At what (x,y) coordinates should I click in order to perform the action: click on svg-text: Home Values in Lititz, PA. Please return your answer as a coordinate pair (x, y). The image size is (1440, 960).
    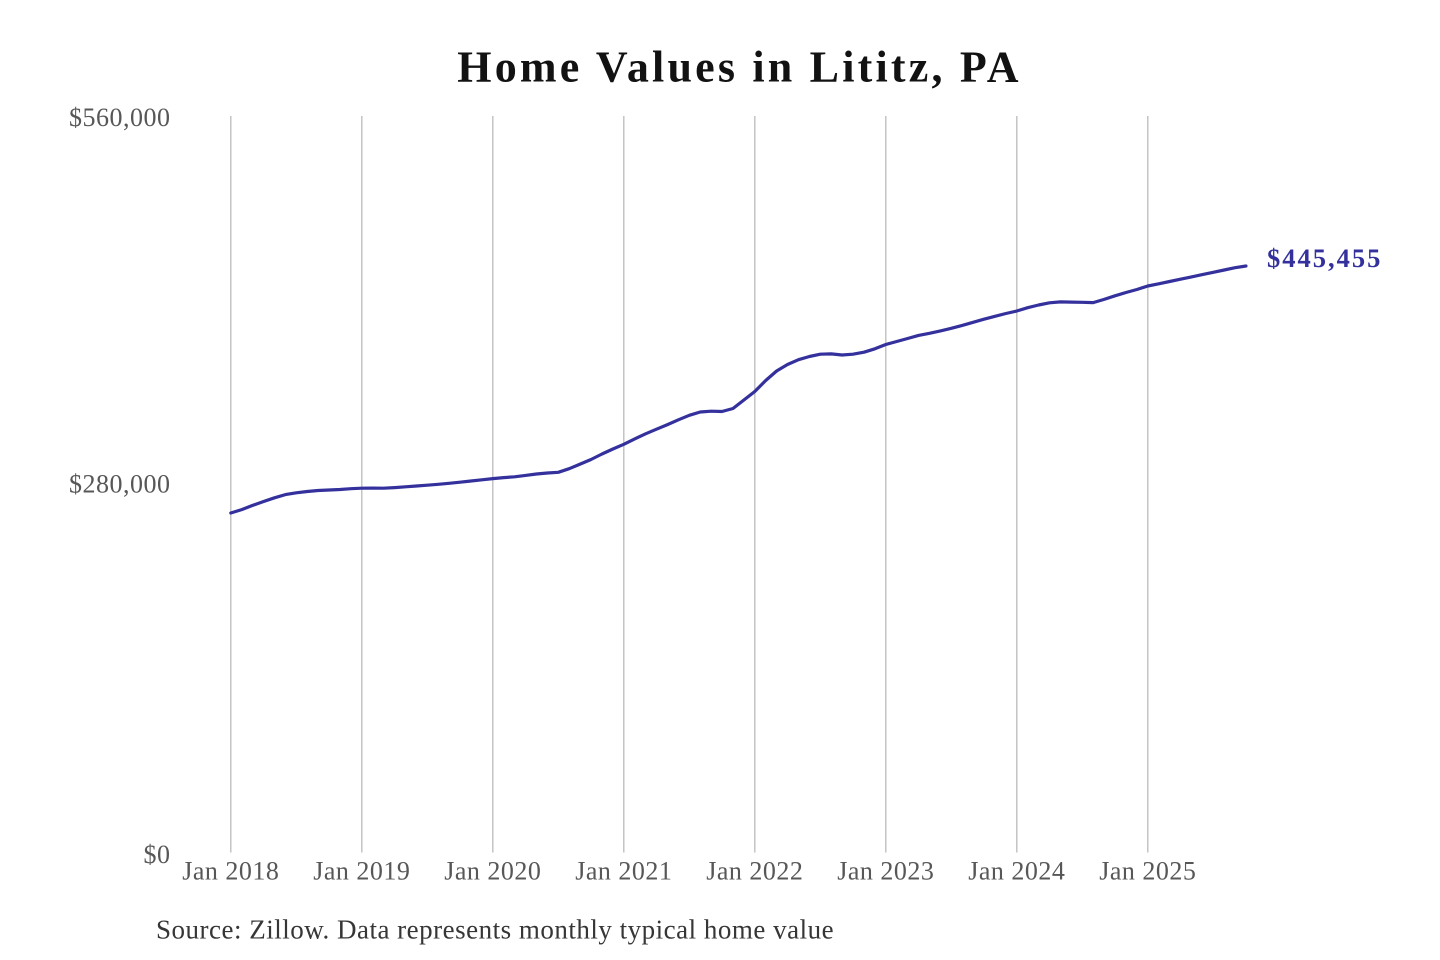
    Looking at the image, I should click on (739, 67).